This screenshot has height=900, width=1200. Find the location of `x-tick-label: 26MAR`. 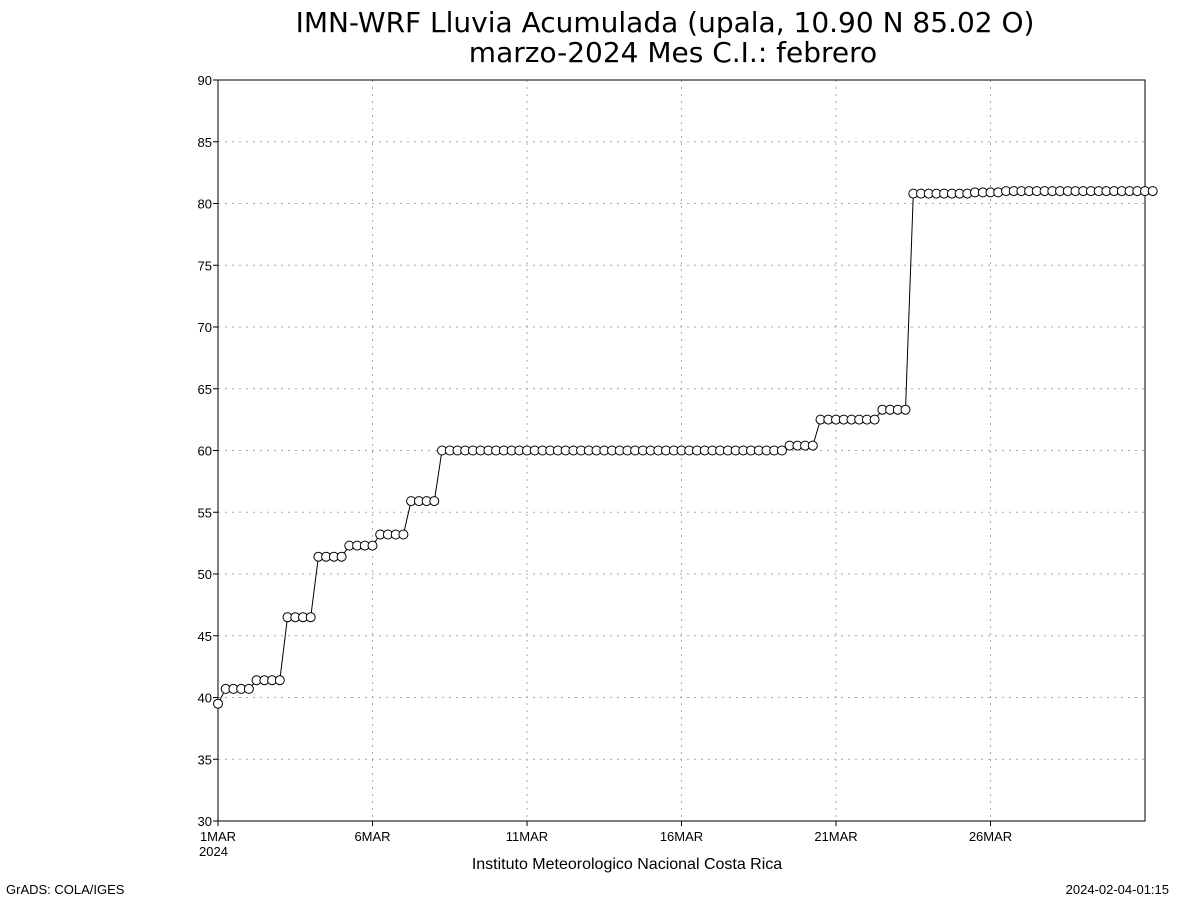

x-tick-label: 26MAR is located at coordinates (990, 836).